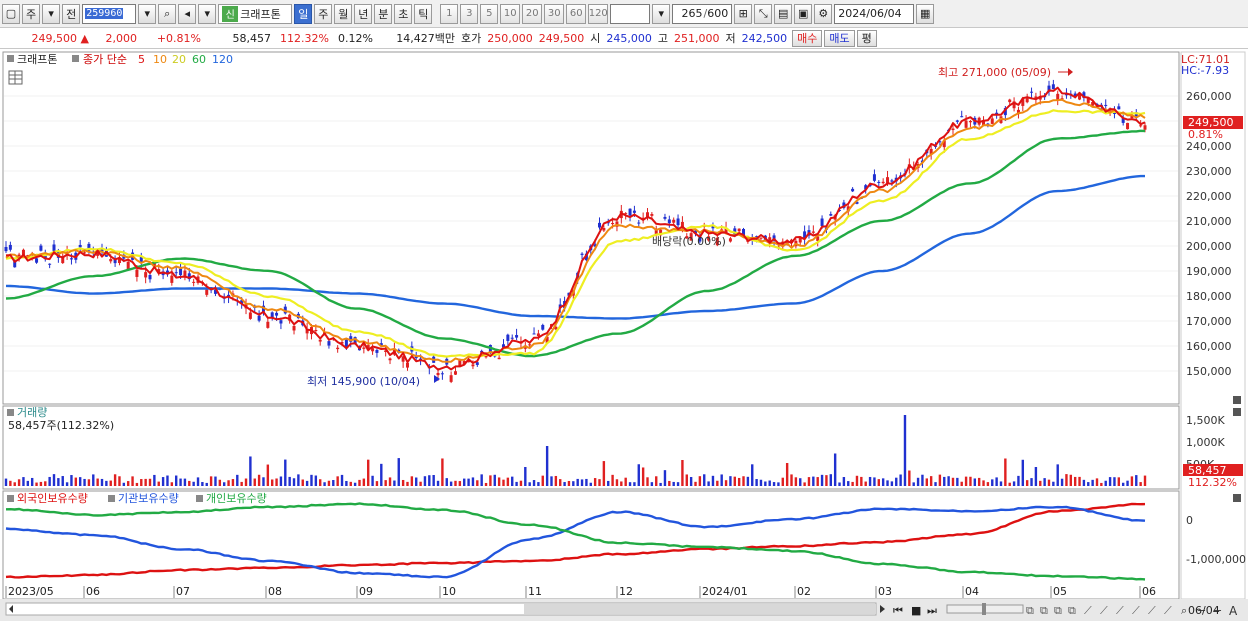 The image size is (1248, 621). Describe the element at coordinates (1072, 610) in the screenshot. I see `tool-icon-4: ⧉` at that location.